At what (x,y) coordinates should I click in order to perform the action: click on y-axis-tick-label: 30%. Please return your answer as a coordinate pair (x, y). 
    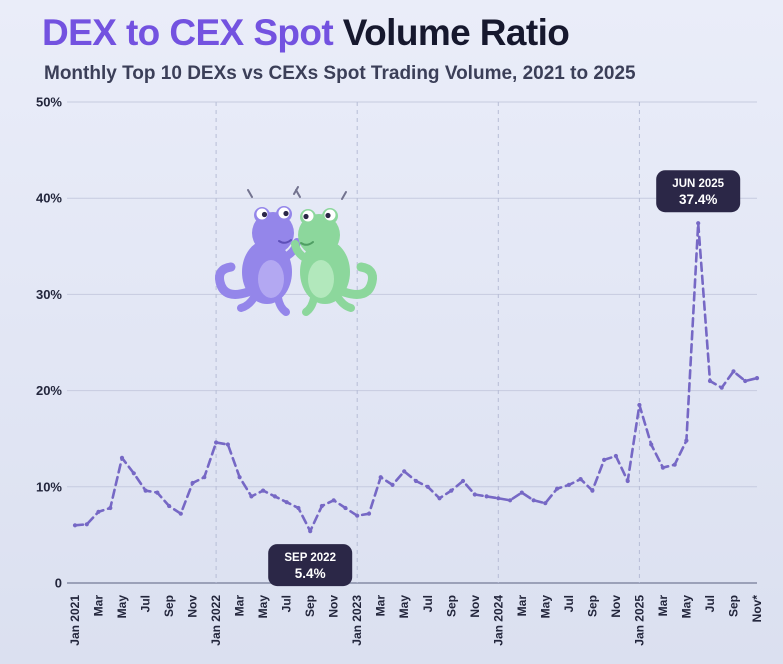
    Looking at the image, I should click on (49, 294).